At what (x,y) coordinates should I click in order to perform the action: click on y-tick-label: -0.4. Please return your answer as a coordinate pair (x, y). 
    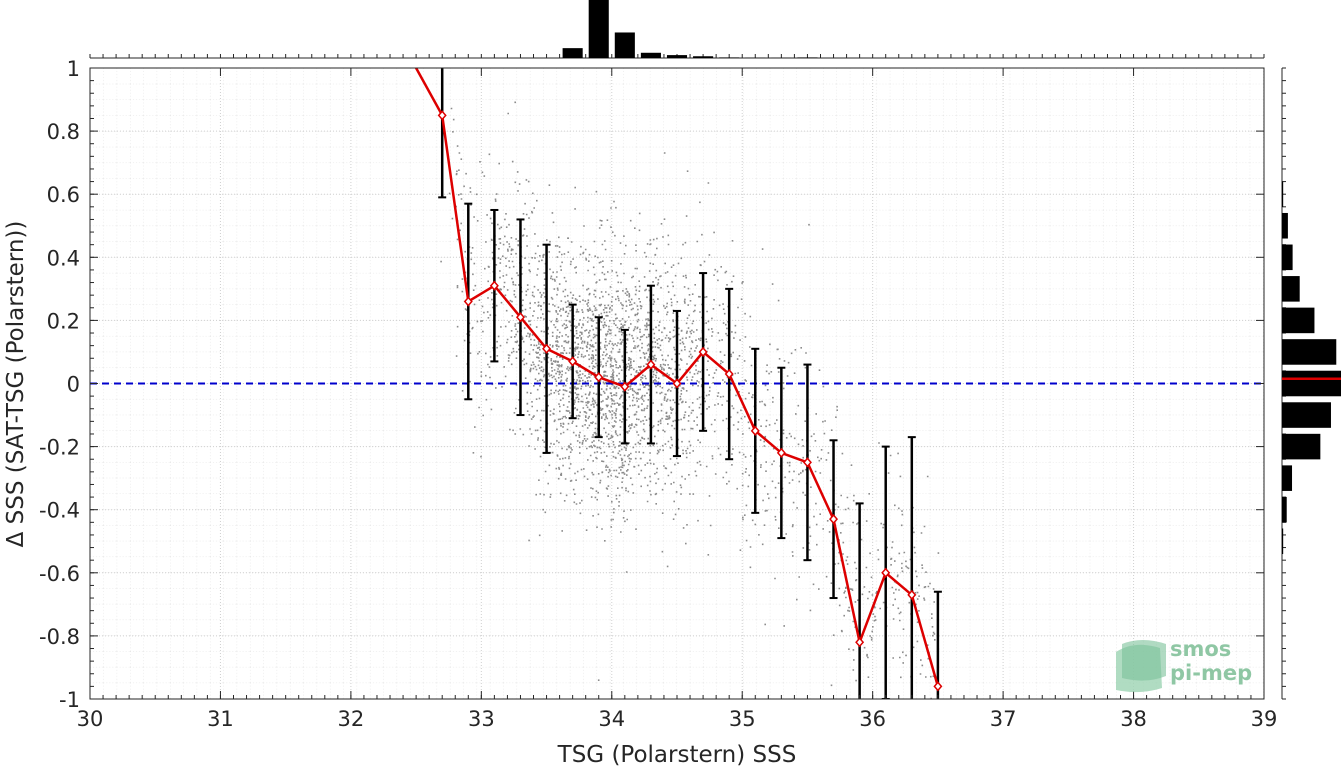
    Looking at the image, I should click on (59, 511).